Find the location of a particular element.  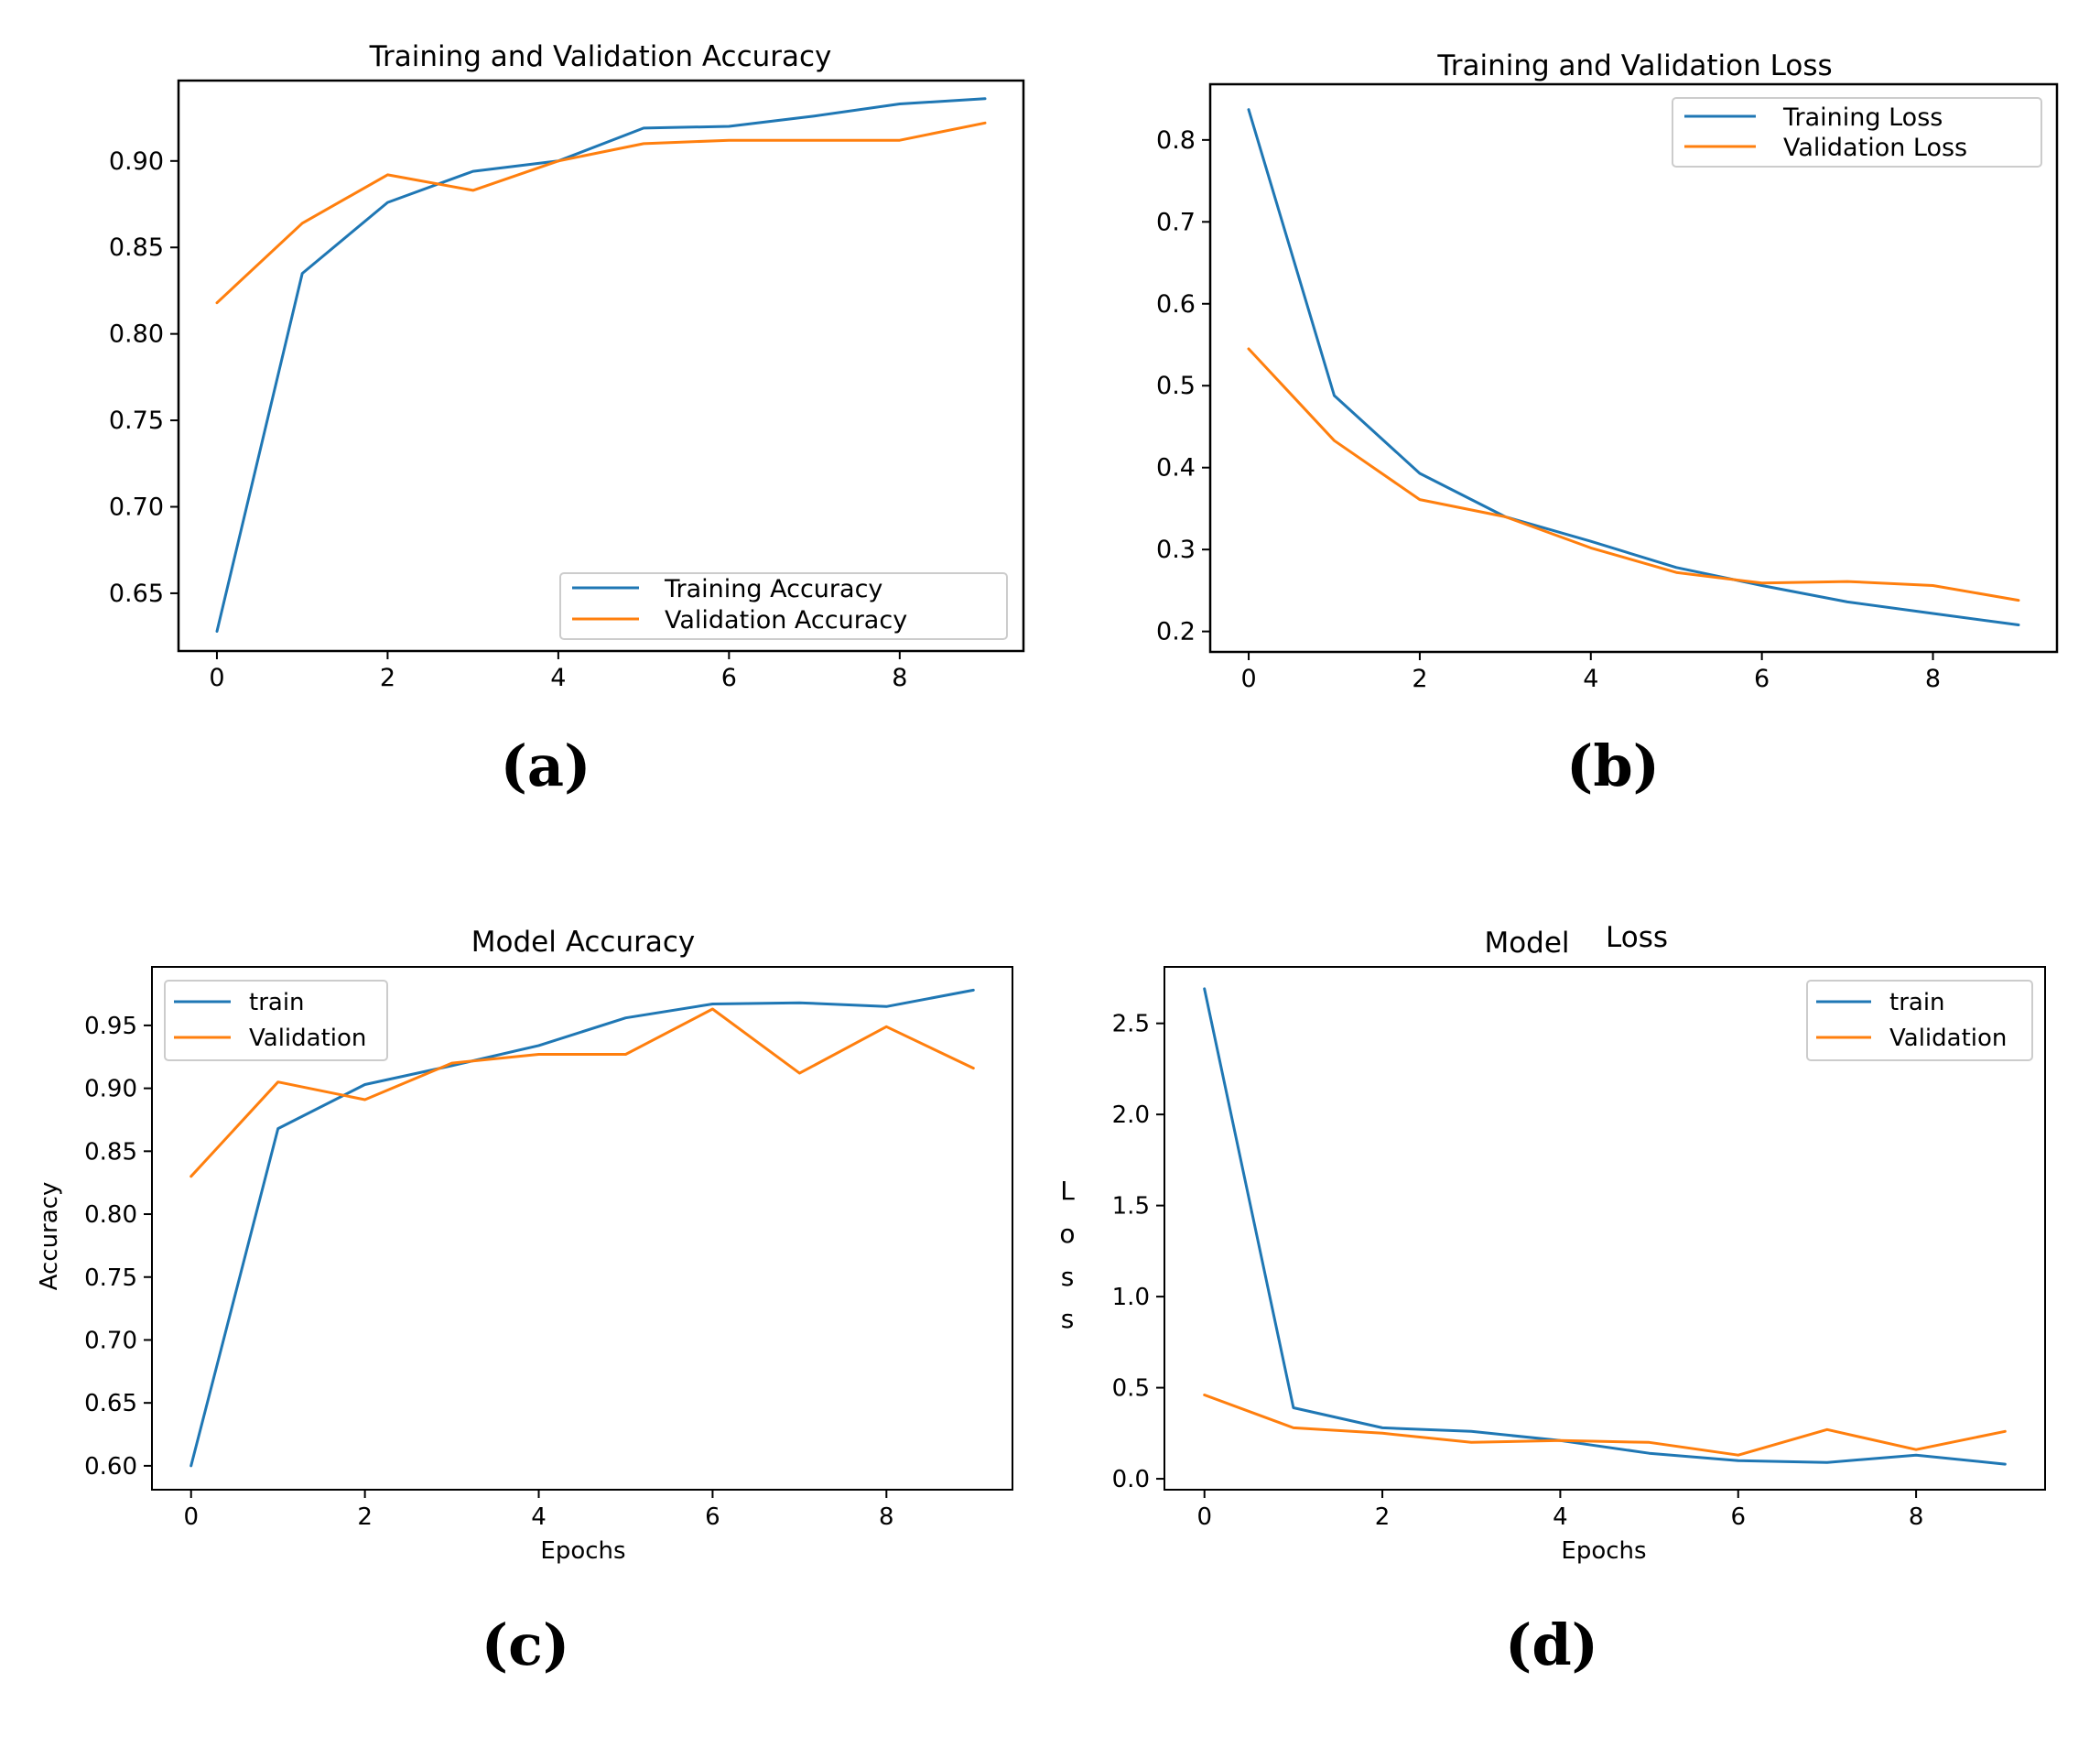

chart-a-x-tick-label: 2 is located at coordinates (388, 678).